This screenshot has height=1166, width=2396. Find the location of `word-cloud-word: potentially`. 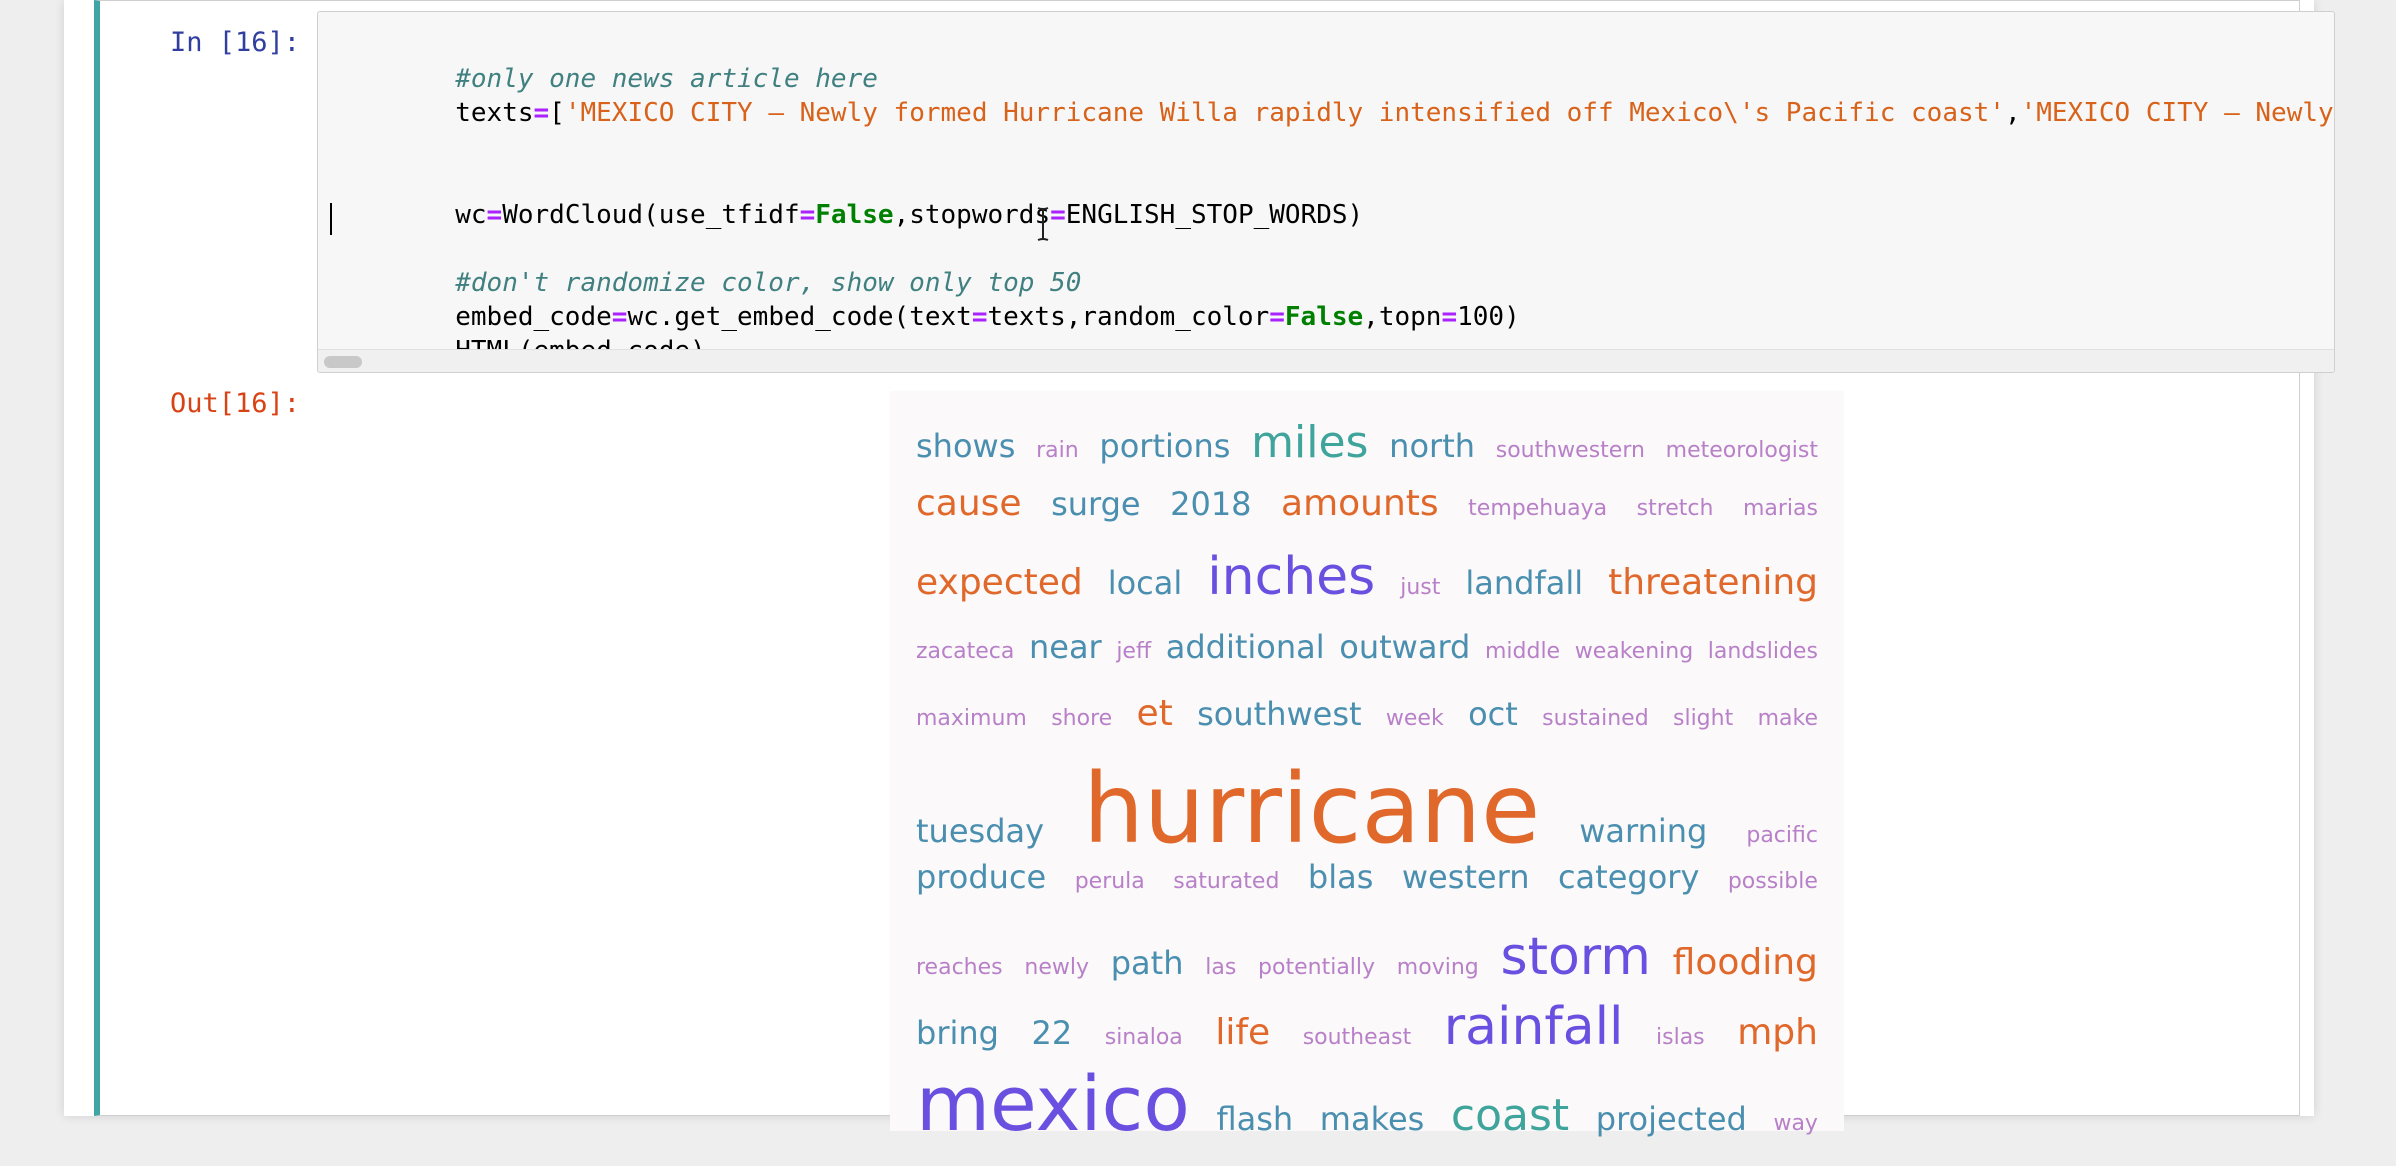

word-cloud-word: potentially is located at coordinates (1317, 967).